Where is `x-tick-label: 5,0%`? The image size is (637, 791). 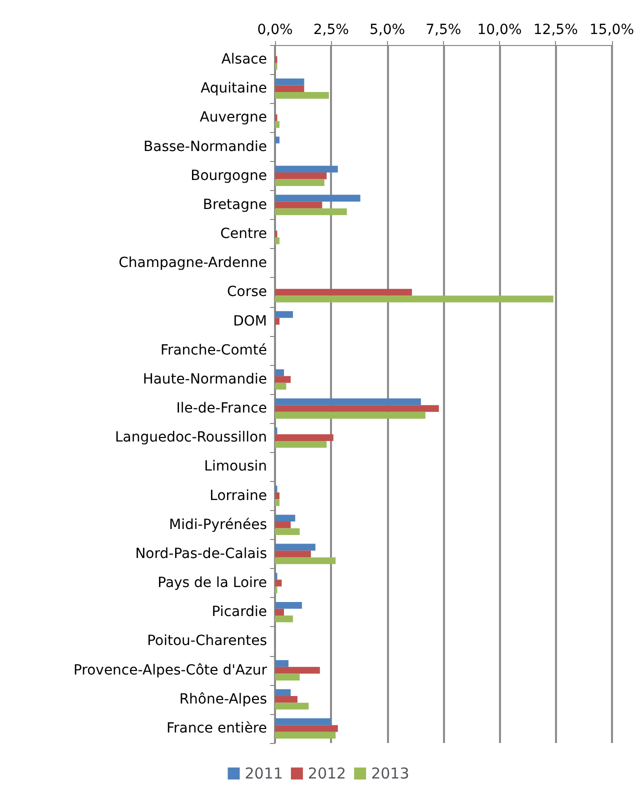
x-tick-label: 5,0% is located at coordinates (387, 30).